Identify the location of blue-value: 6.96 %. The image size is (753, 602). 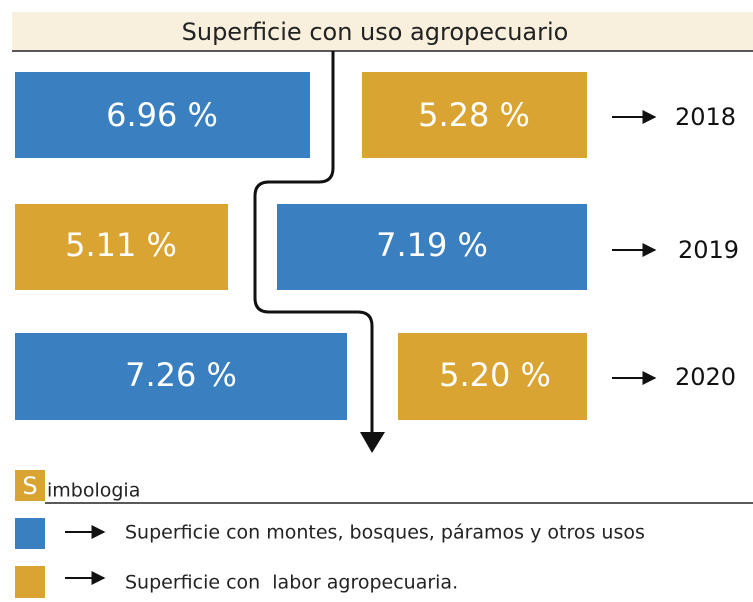
(162, 115).